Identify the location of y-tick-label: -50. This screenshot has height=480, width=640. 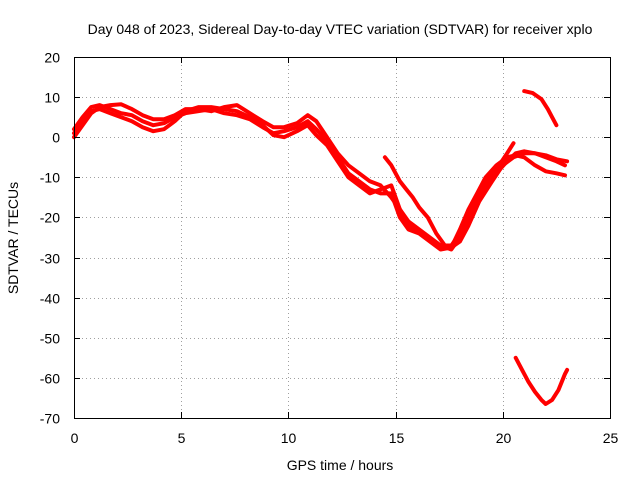
(50, 339).